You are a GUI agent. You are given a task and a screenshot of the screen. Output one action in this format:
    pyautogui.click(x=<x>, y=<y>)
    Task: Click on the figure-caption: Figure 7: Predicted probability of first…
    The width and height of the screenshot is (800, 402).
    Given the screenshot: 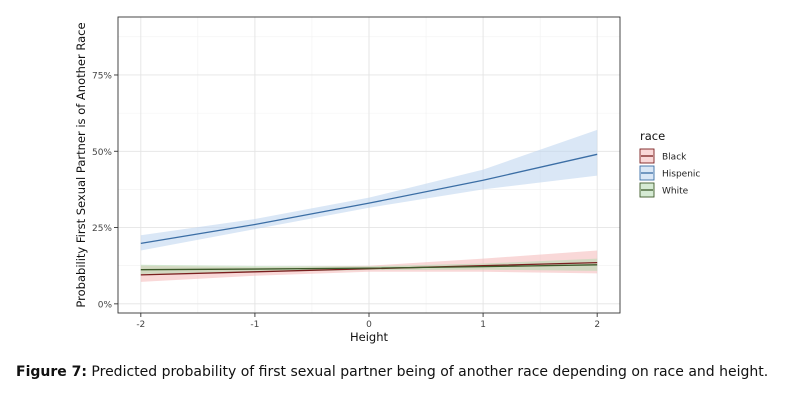 What is the action you would take?
    pyautogui.click(x=406, y=372)
    